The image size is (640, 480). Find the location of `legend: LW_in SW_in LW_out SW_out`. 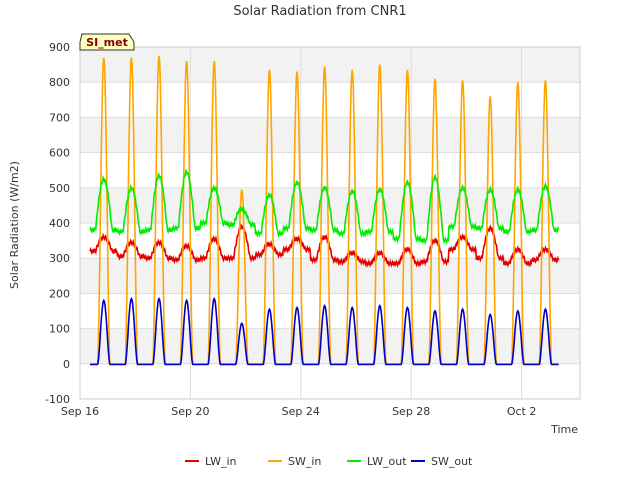

legend: LW_in SW_in LW_out SW_out is located at coordinates (329, 461).